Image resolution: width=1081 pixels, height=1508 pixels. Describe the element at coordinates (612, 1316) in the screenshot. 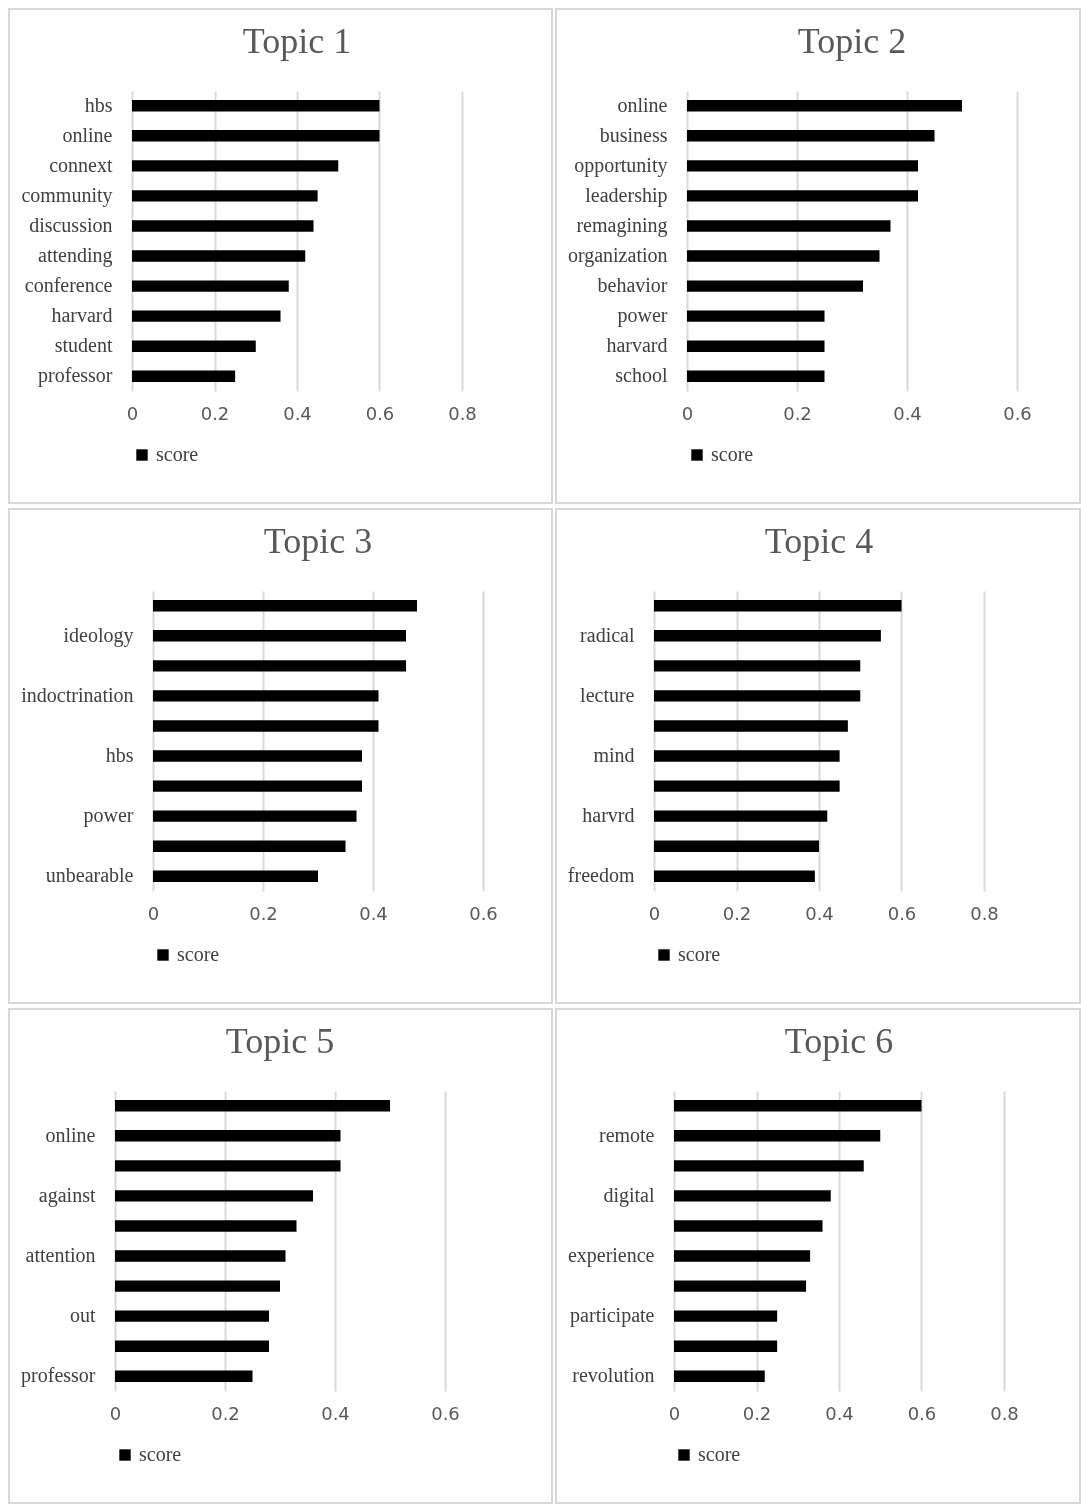

I see `y-tick-label: participate` at that location.